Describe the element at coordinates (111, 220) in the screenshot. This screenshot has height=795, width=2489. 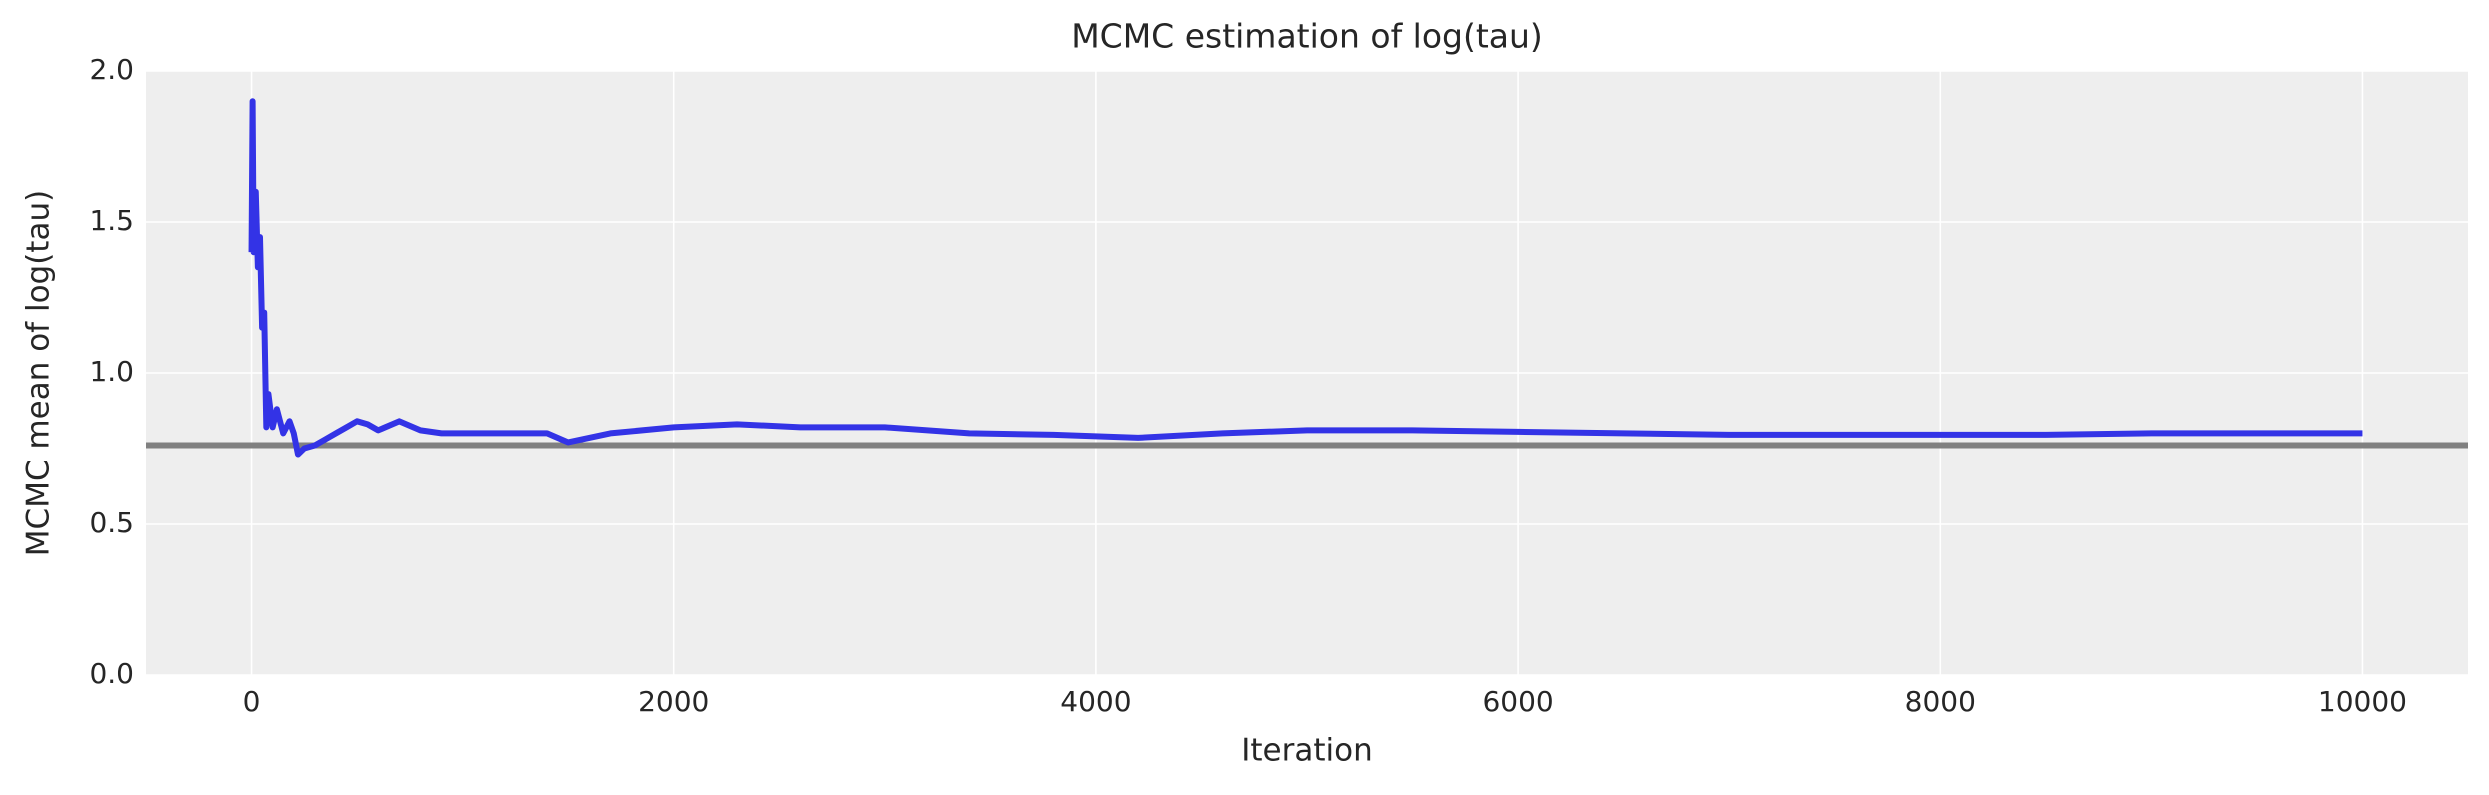
I see `y-tick-label: 1.5` at that location.